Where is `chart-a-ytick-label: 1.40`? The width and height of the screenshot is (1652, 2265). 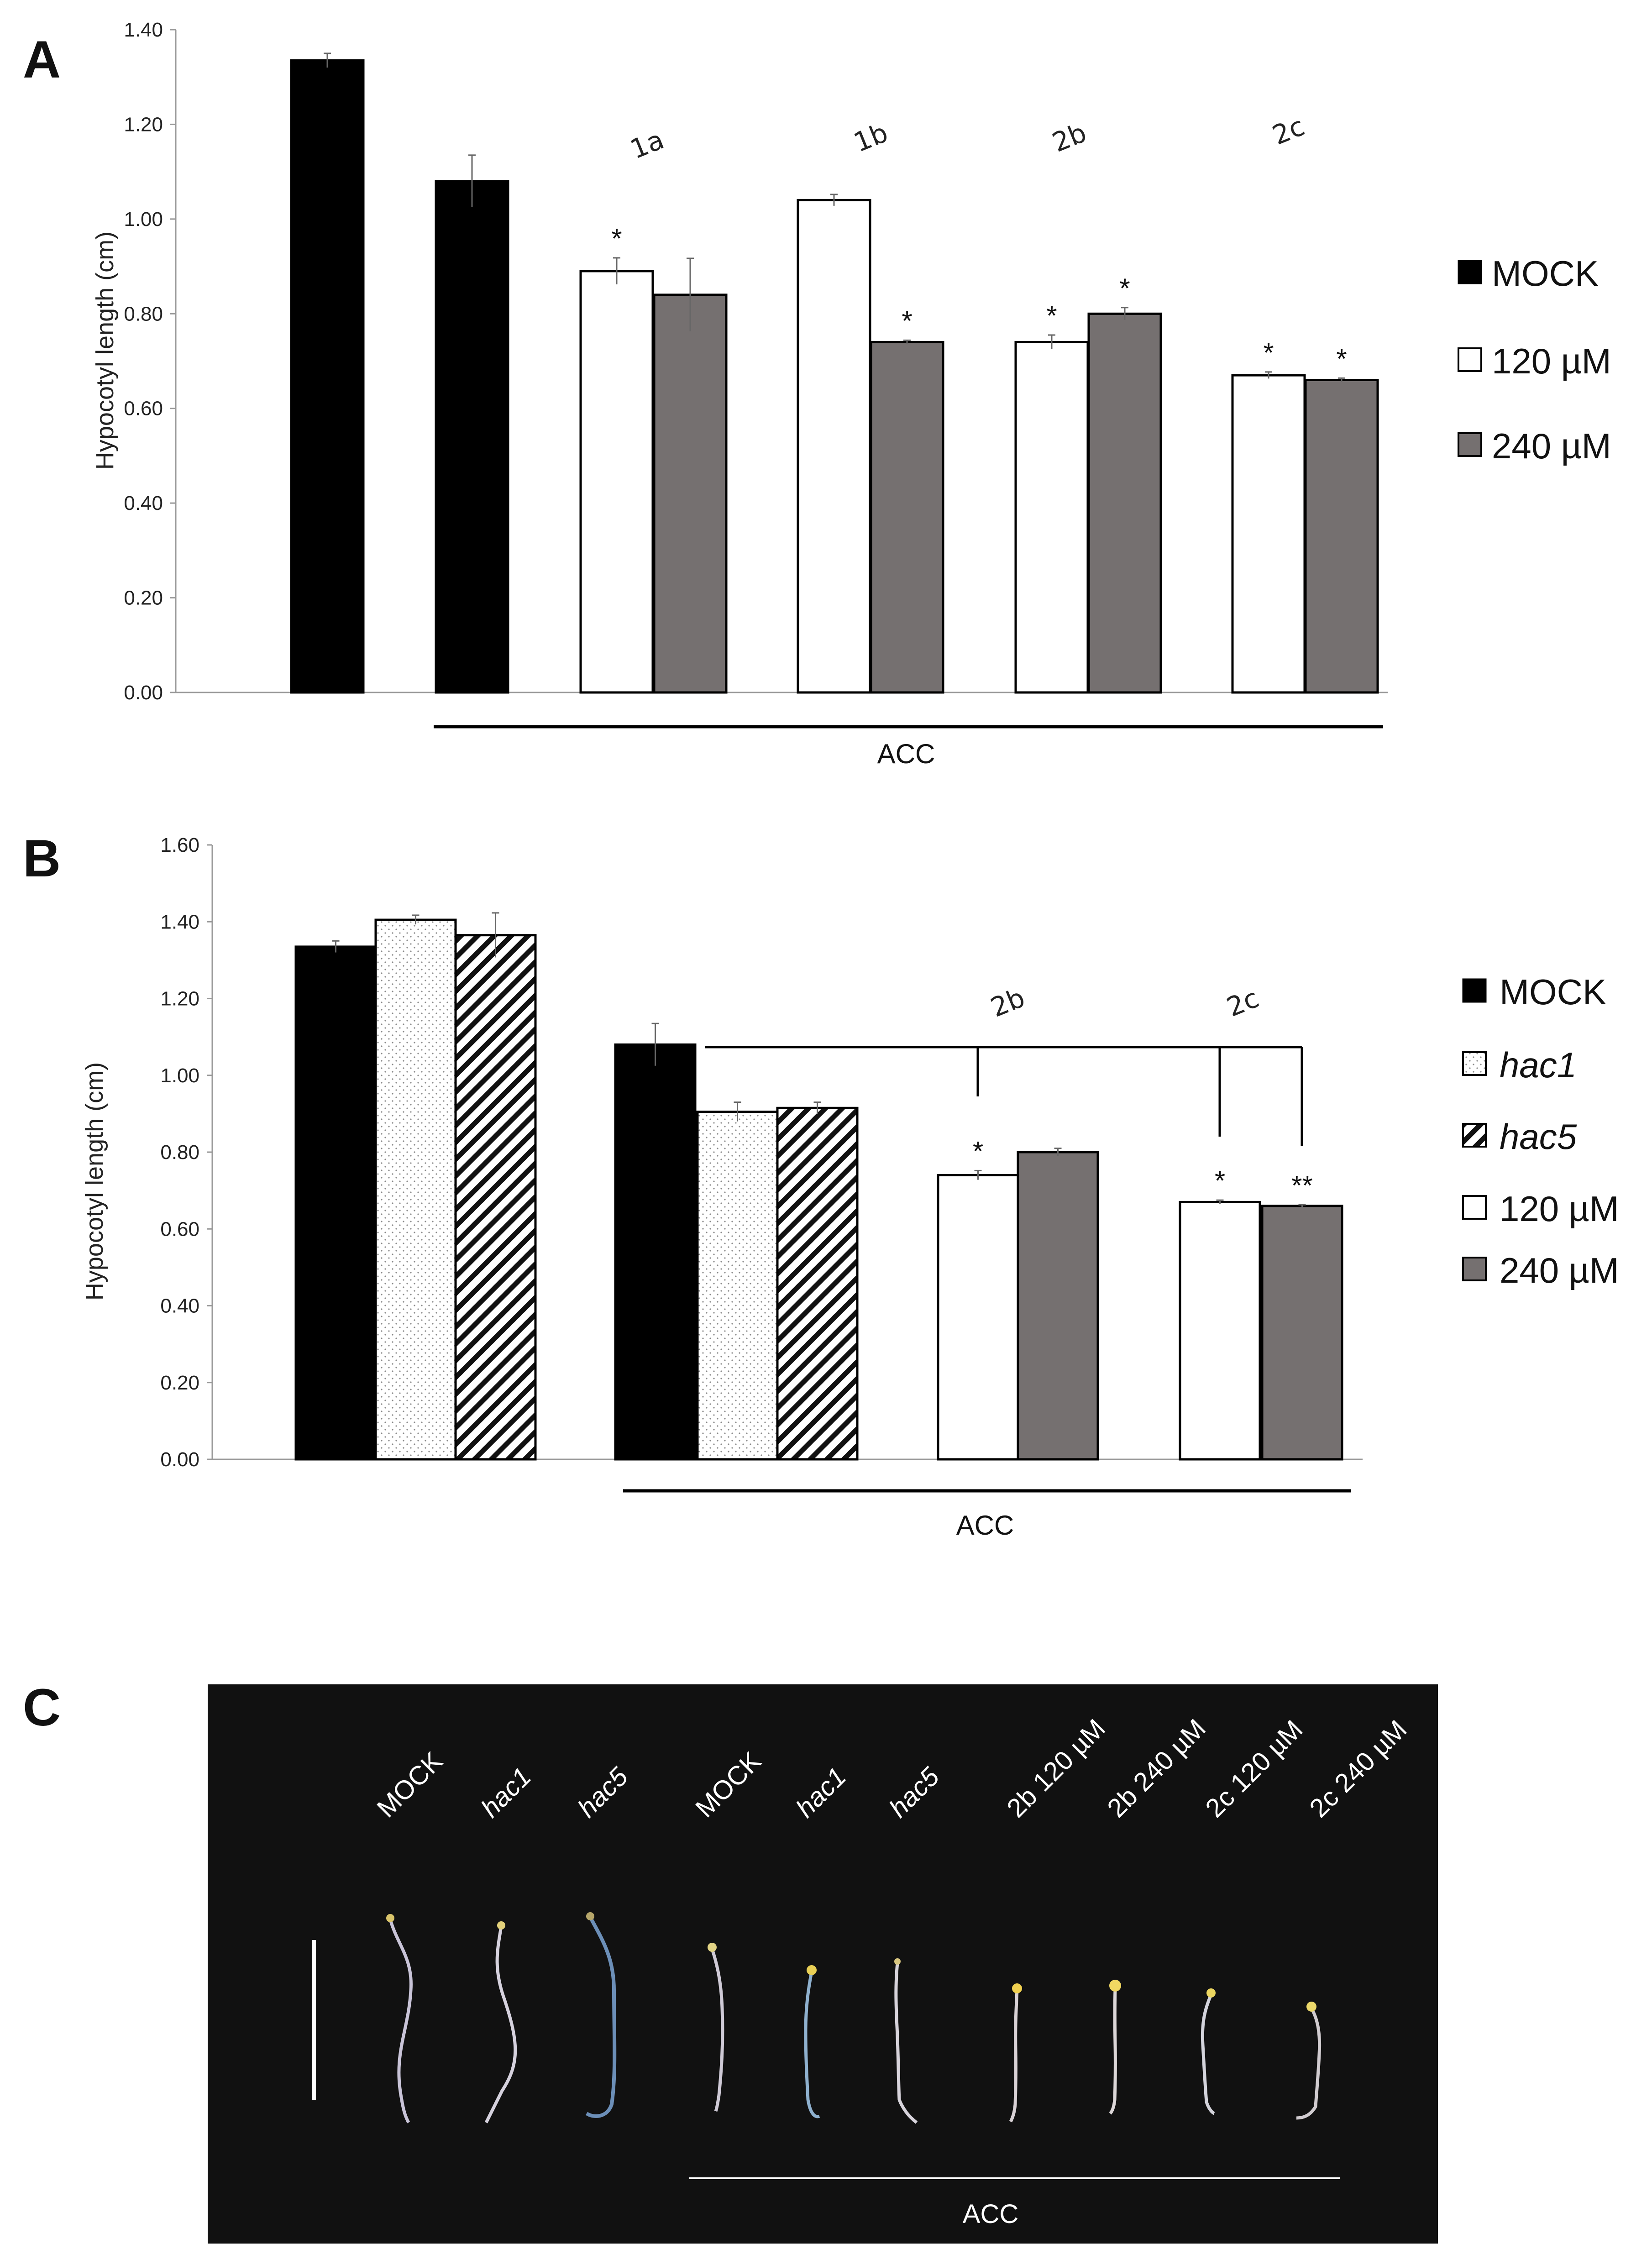 chart-a-ytick-label: 1.40 is located at coordinates (143, 30).